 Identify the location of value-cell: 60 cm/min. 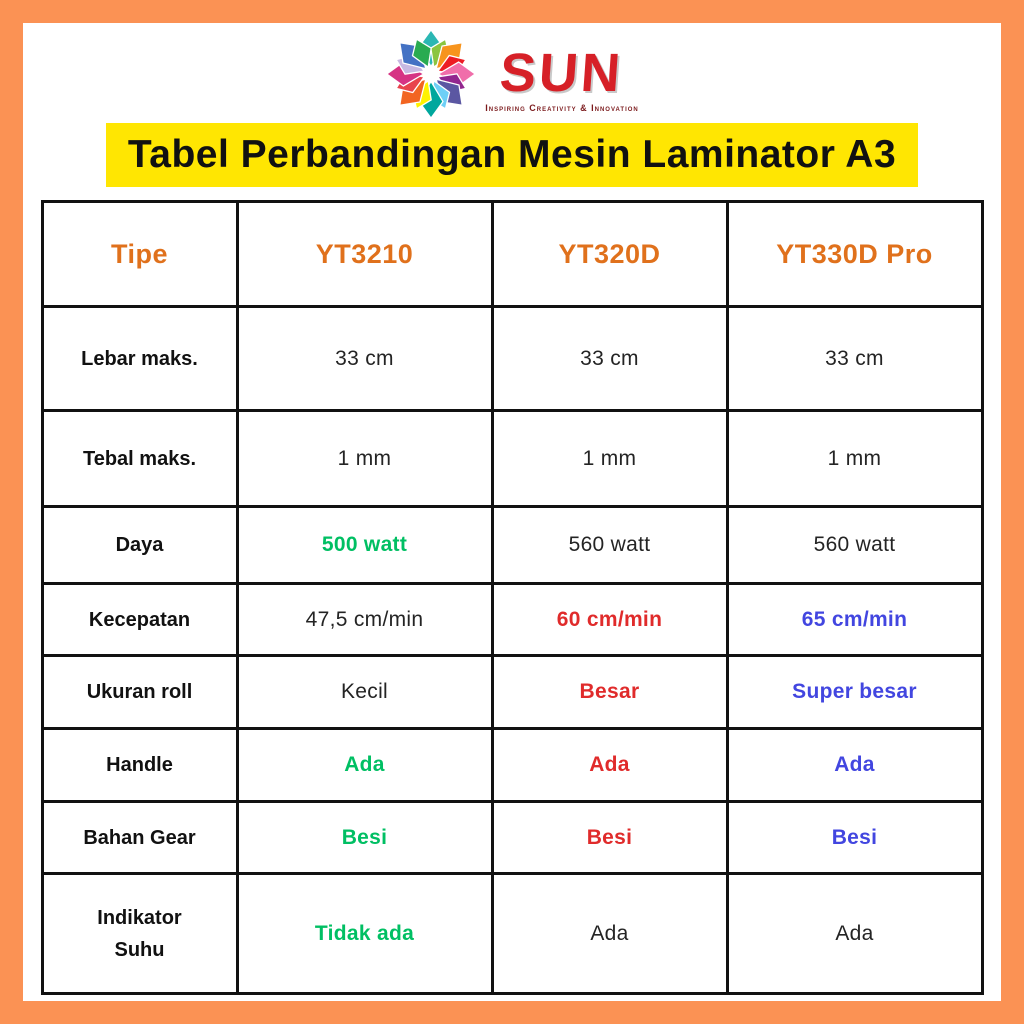
(609, 619).